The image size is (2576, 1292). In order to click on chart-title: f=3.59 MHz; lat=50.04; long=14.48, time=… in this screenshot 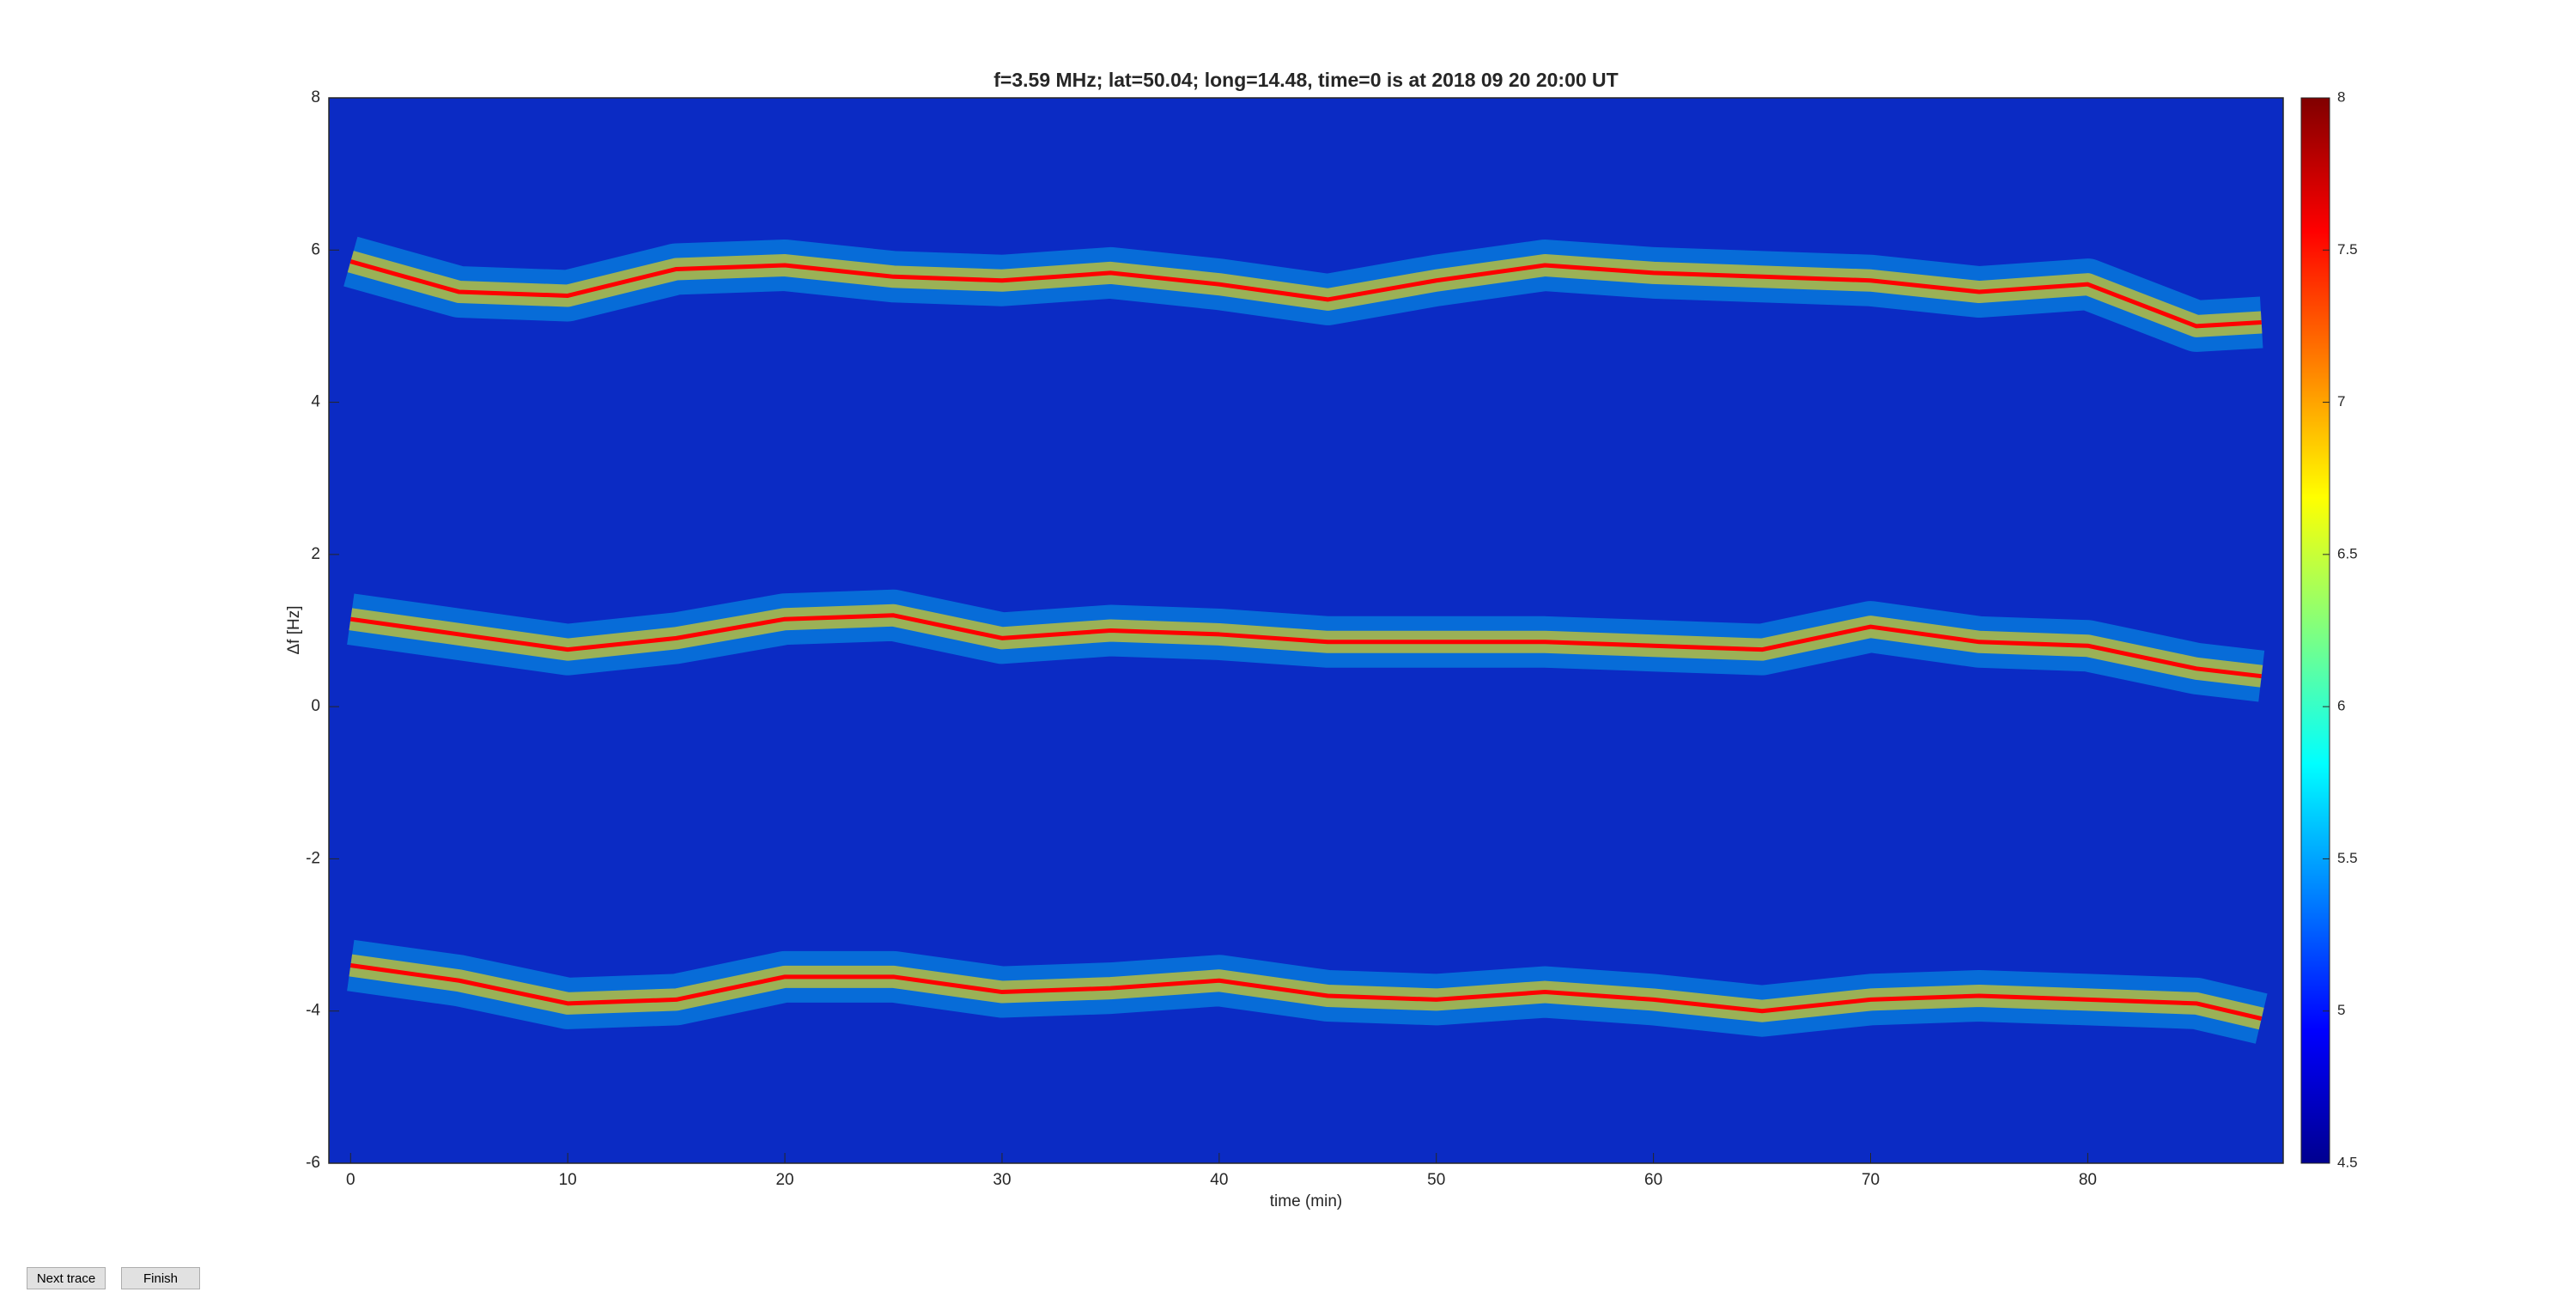, I will do `click(1305, 80)`.